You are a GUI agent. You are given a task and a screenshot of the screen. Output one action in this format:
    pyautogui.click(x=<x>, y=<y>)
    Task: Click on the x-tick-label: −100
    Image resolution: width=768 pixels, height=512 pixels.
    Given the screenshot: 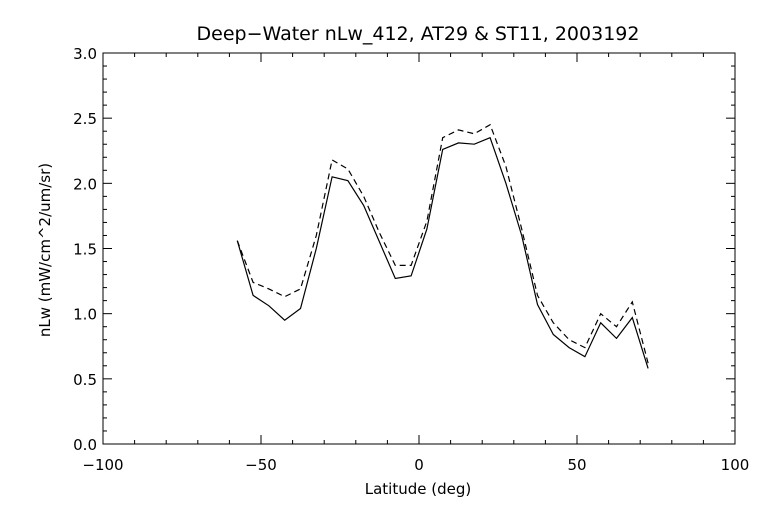 What is the action you would take?
    pyautogui.click(x=102, y=465)
    